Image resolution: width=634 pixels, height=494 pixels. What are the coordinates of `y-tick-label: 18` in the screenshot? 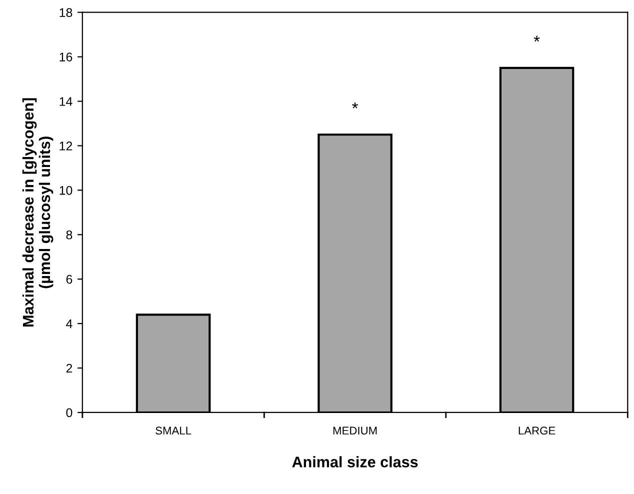 It's located at (66, 12).